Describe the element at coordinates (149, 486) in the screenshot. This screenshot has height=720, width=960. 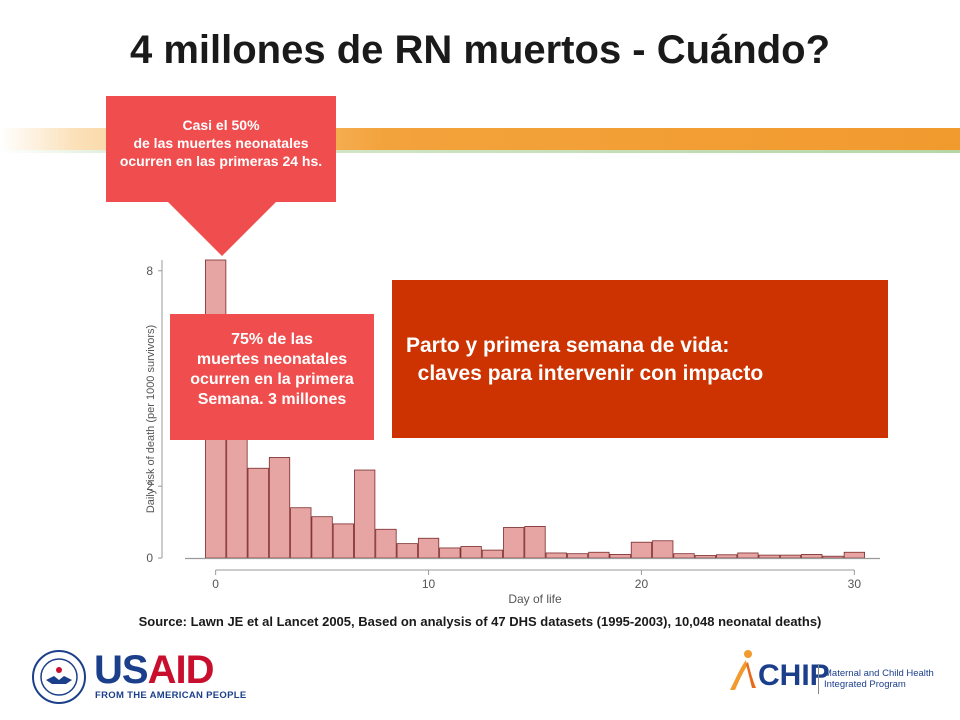
I see `y-tick-label: 2` at that location.